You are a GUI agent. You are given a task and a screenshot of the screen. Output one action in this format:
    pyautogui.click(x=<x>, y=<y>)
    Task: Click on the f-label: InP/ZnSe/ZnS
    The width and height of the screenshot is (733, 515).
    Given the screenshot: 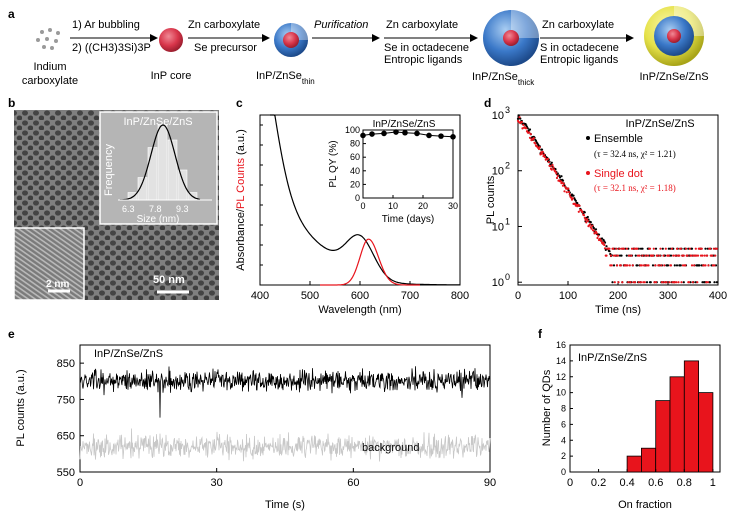 What is the action you would take?
    pyautogui.click(x=612, y=358)
    